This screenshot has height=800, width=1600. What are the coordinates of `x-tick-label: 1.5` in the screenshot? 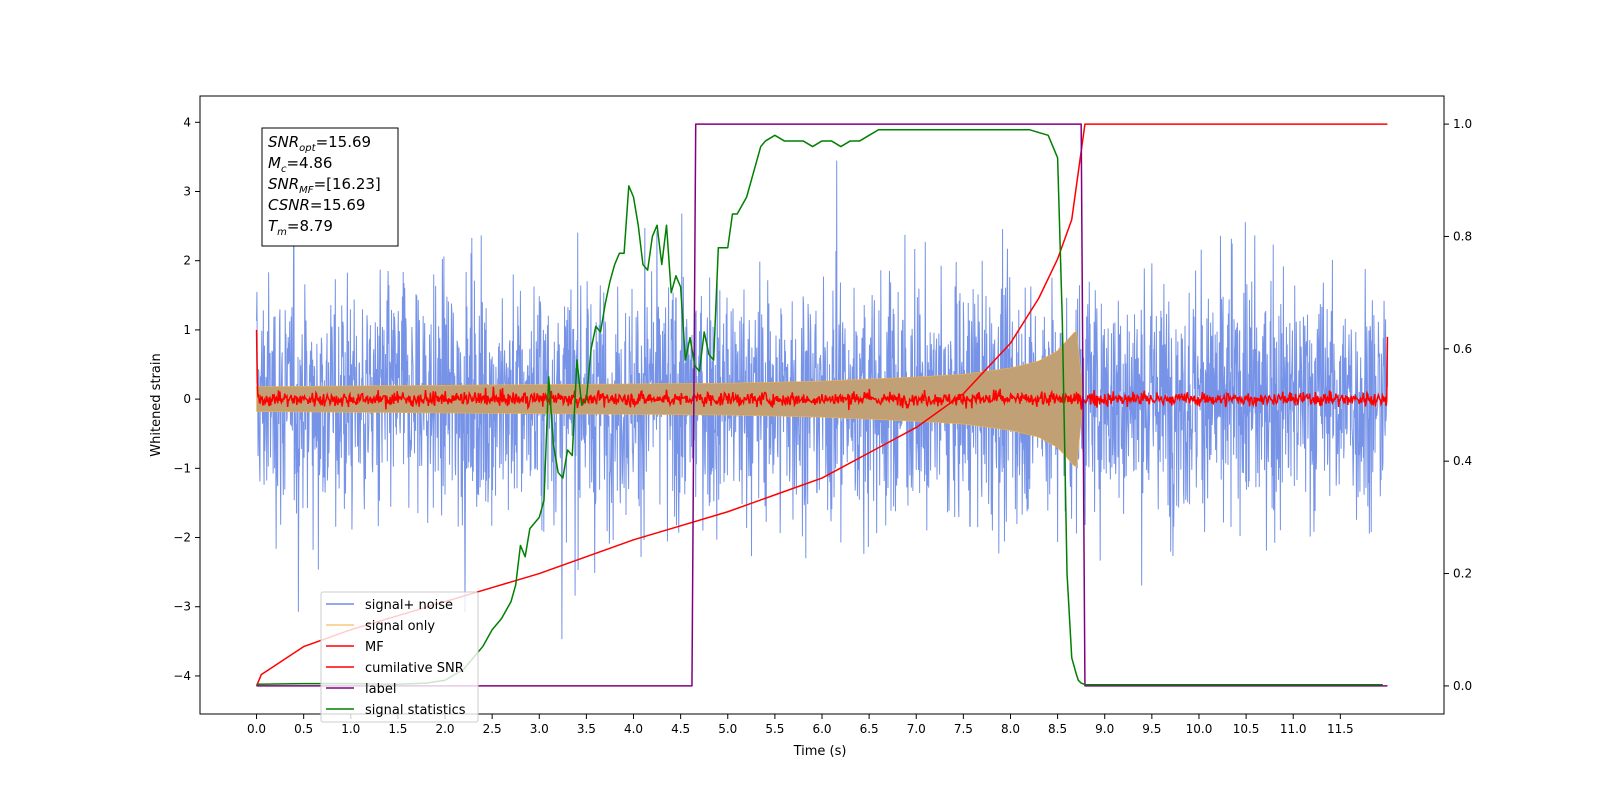 It's located at (397, 729).